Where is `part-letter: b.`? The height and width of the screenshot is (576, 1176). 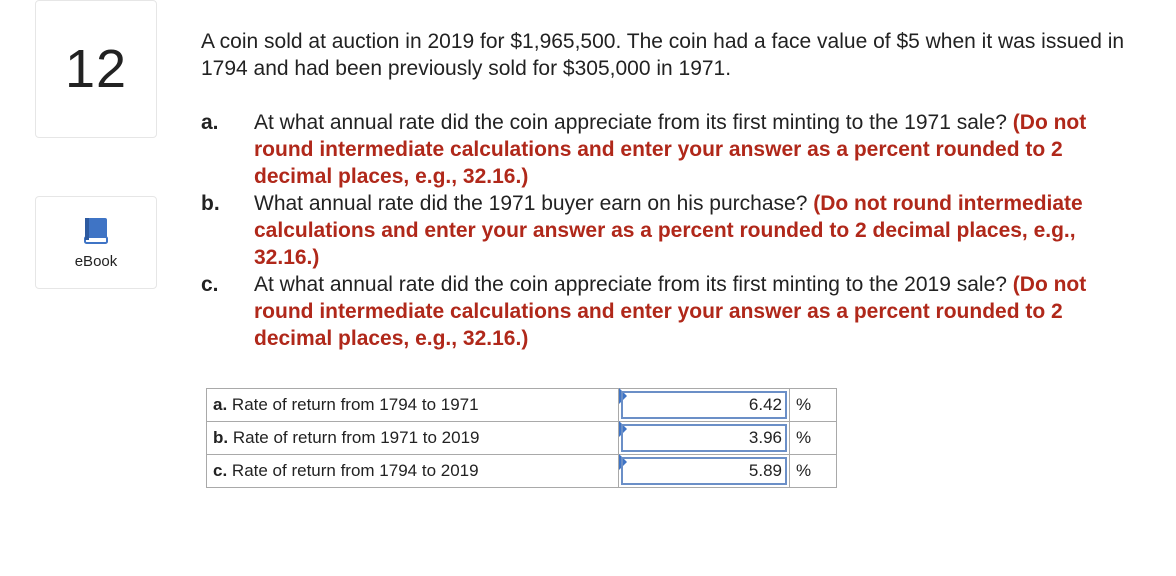
part-letter: b. is located at coordinates (210, 203).